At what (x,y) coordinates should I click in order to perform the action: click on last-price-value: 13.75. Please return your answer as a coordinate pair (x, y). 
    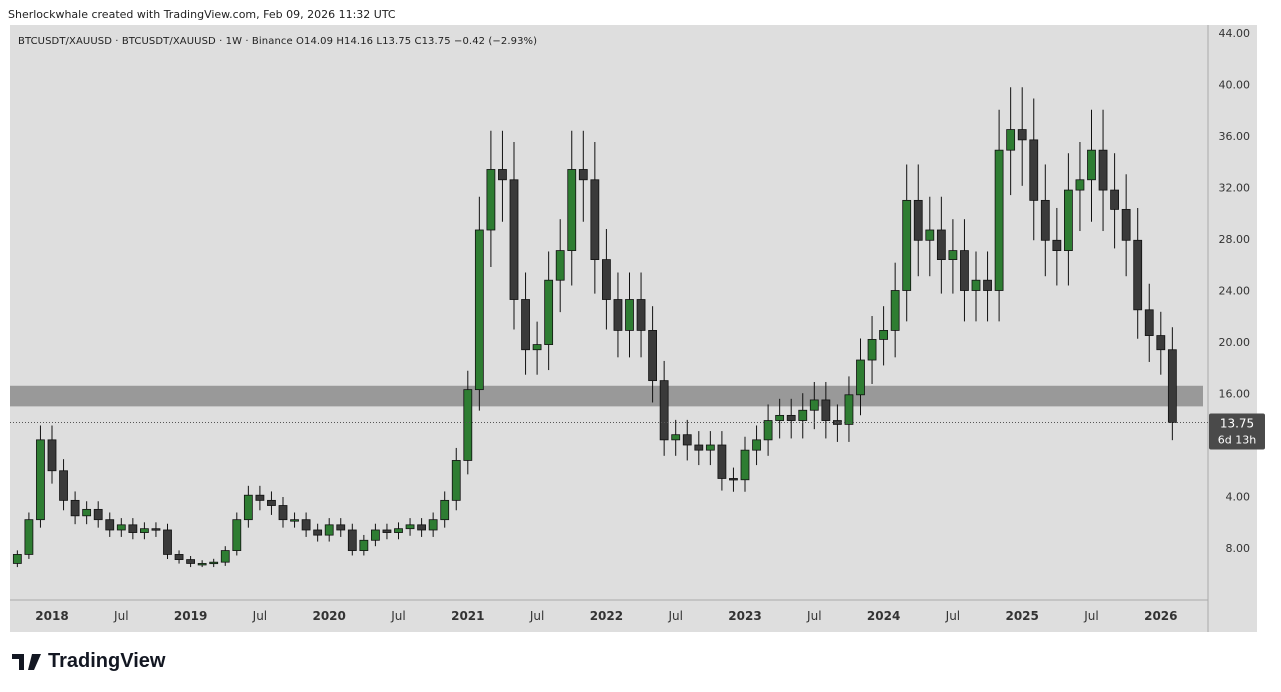
    Looking at the image, I should click on (1237, 423).